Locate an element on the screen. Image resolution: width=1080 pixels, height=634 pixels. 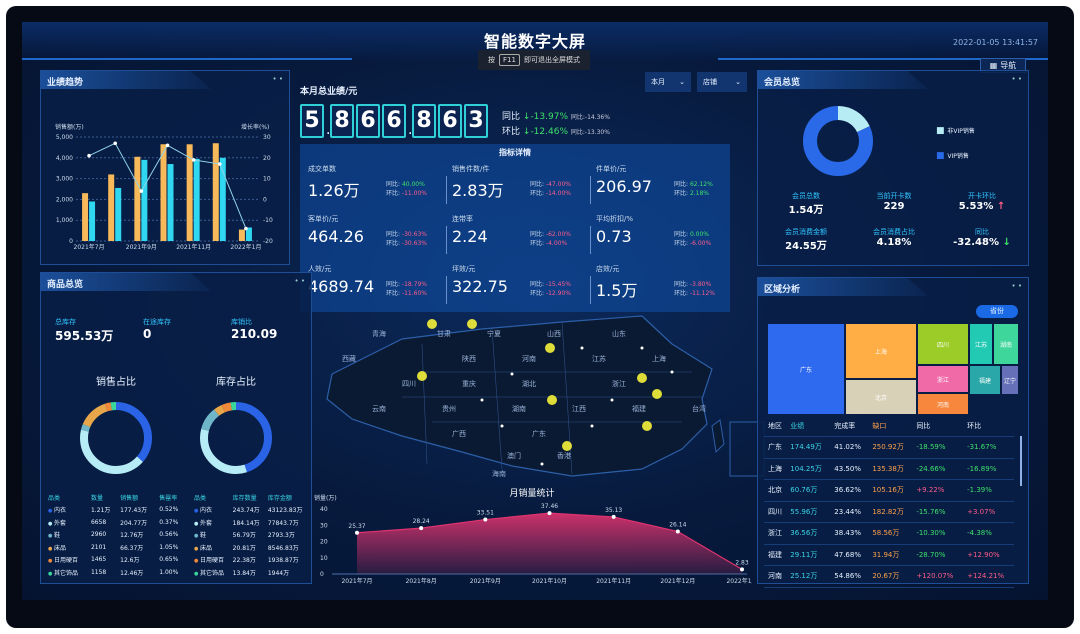
digit: 5 is located at coordinates (312, 121).